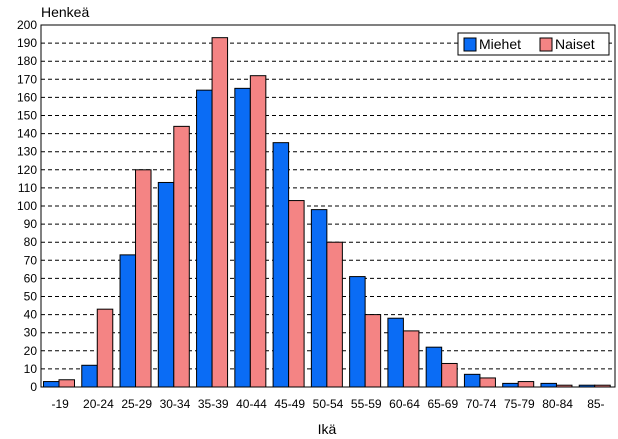 The height and width of the screenshot is (439, 618). I want to click on y-tick-label: 70, so click(31, 260).